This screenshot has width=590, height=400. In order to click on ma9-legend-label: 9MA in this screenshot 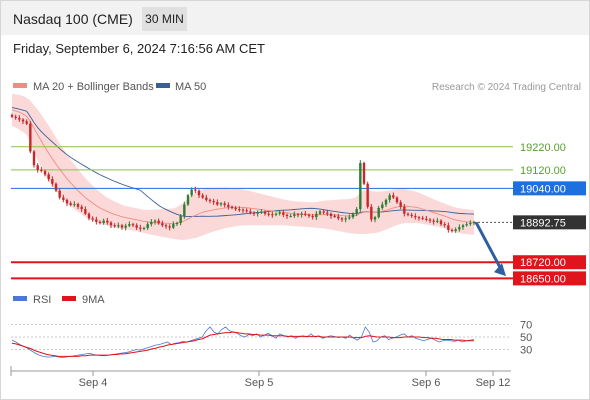, I will do `click(93, 300)`.